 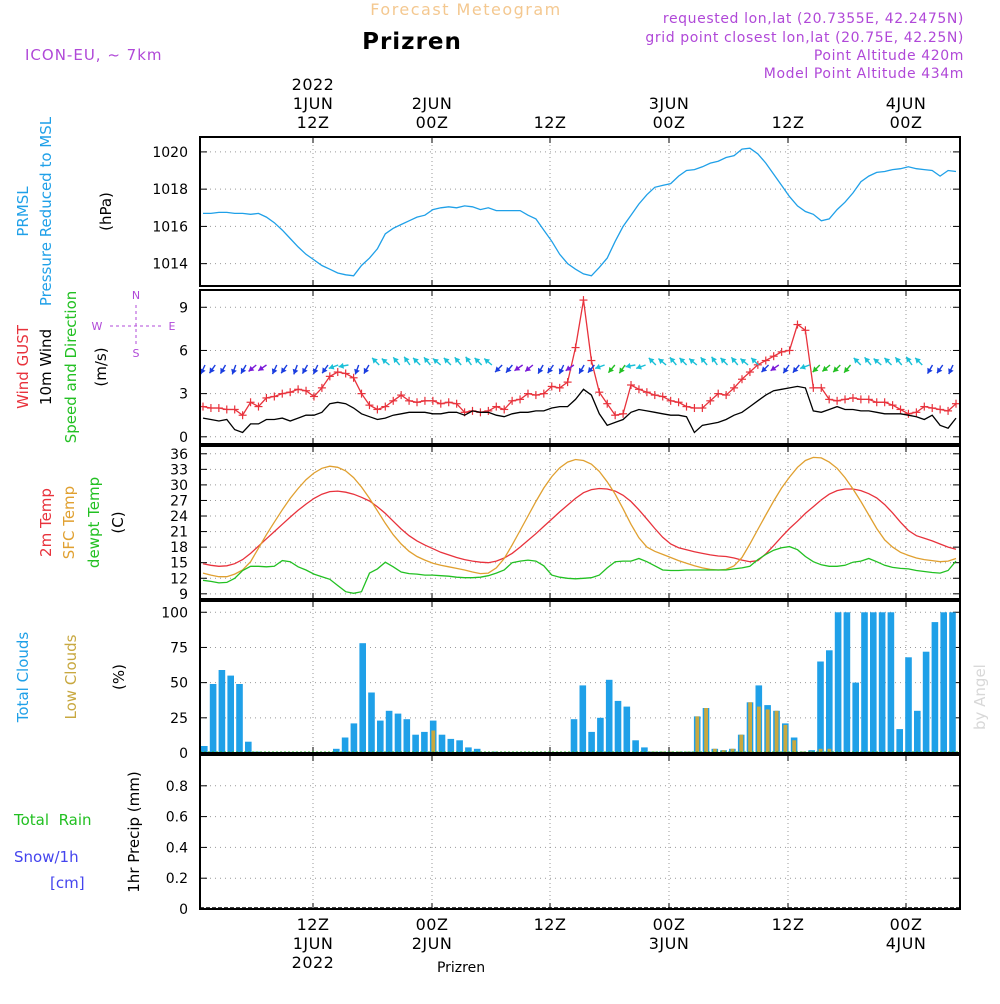 I want to click on suptitle: Forecast Meteogram, so click(x=465, y=9).